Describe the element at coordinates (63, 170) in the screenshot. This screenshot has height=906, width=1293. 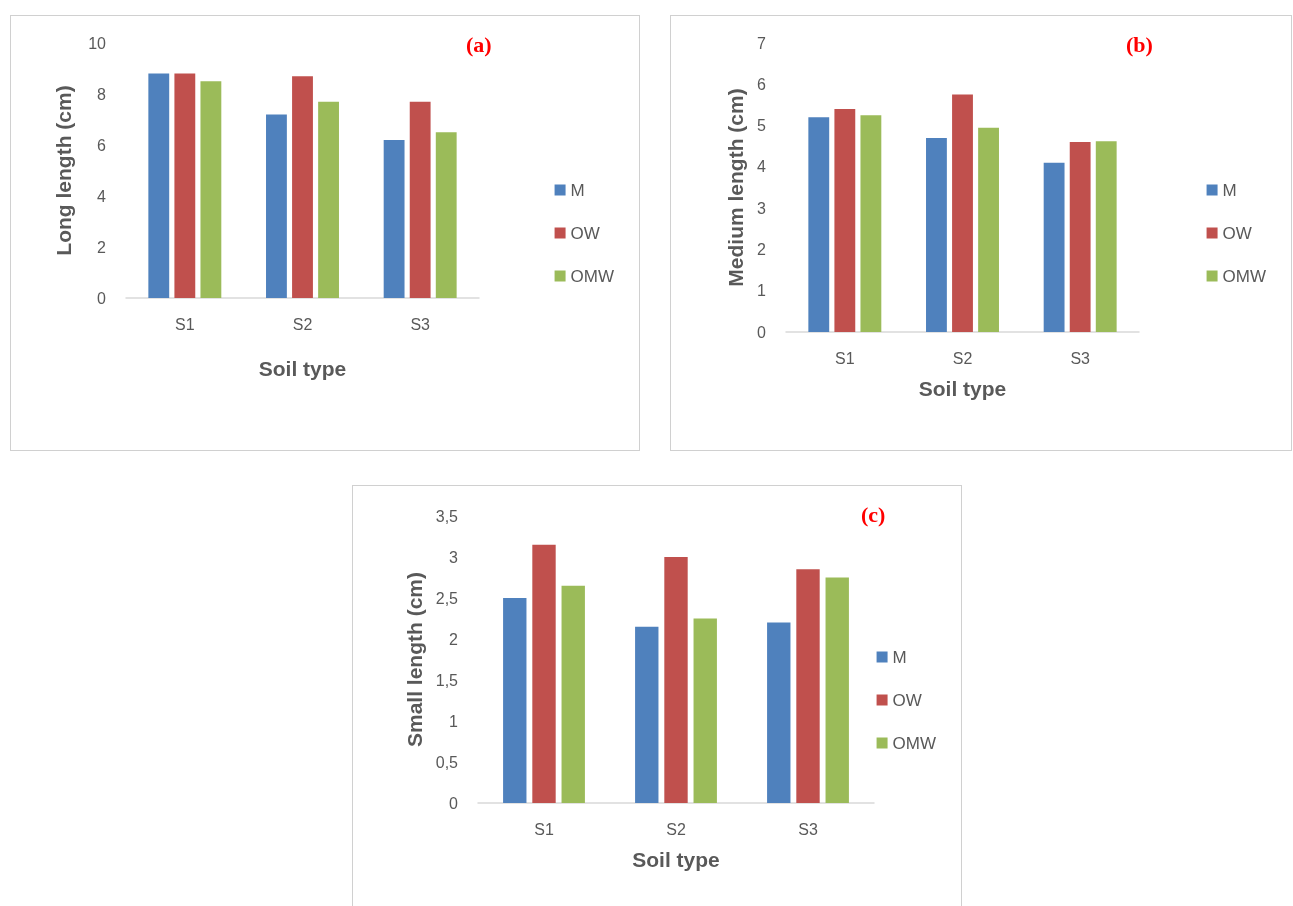
I see `y-axis-title: Long length (cm)` at that location.